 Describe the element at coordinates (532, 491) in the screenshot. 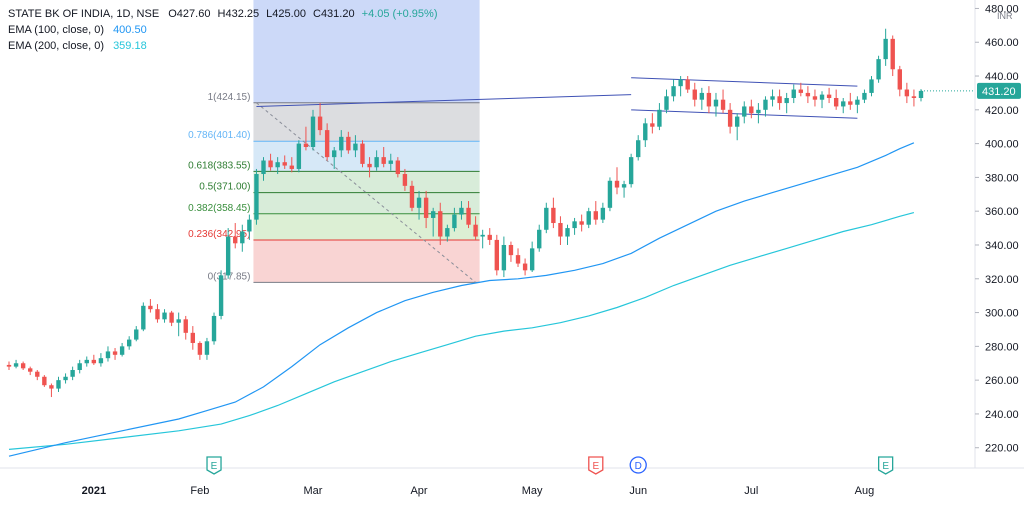

I see `time-tick-label: May` at that location.